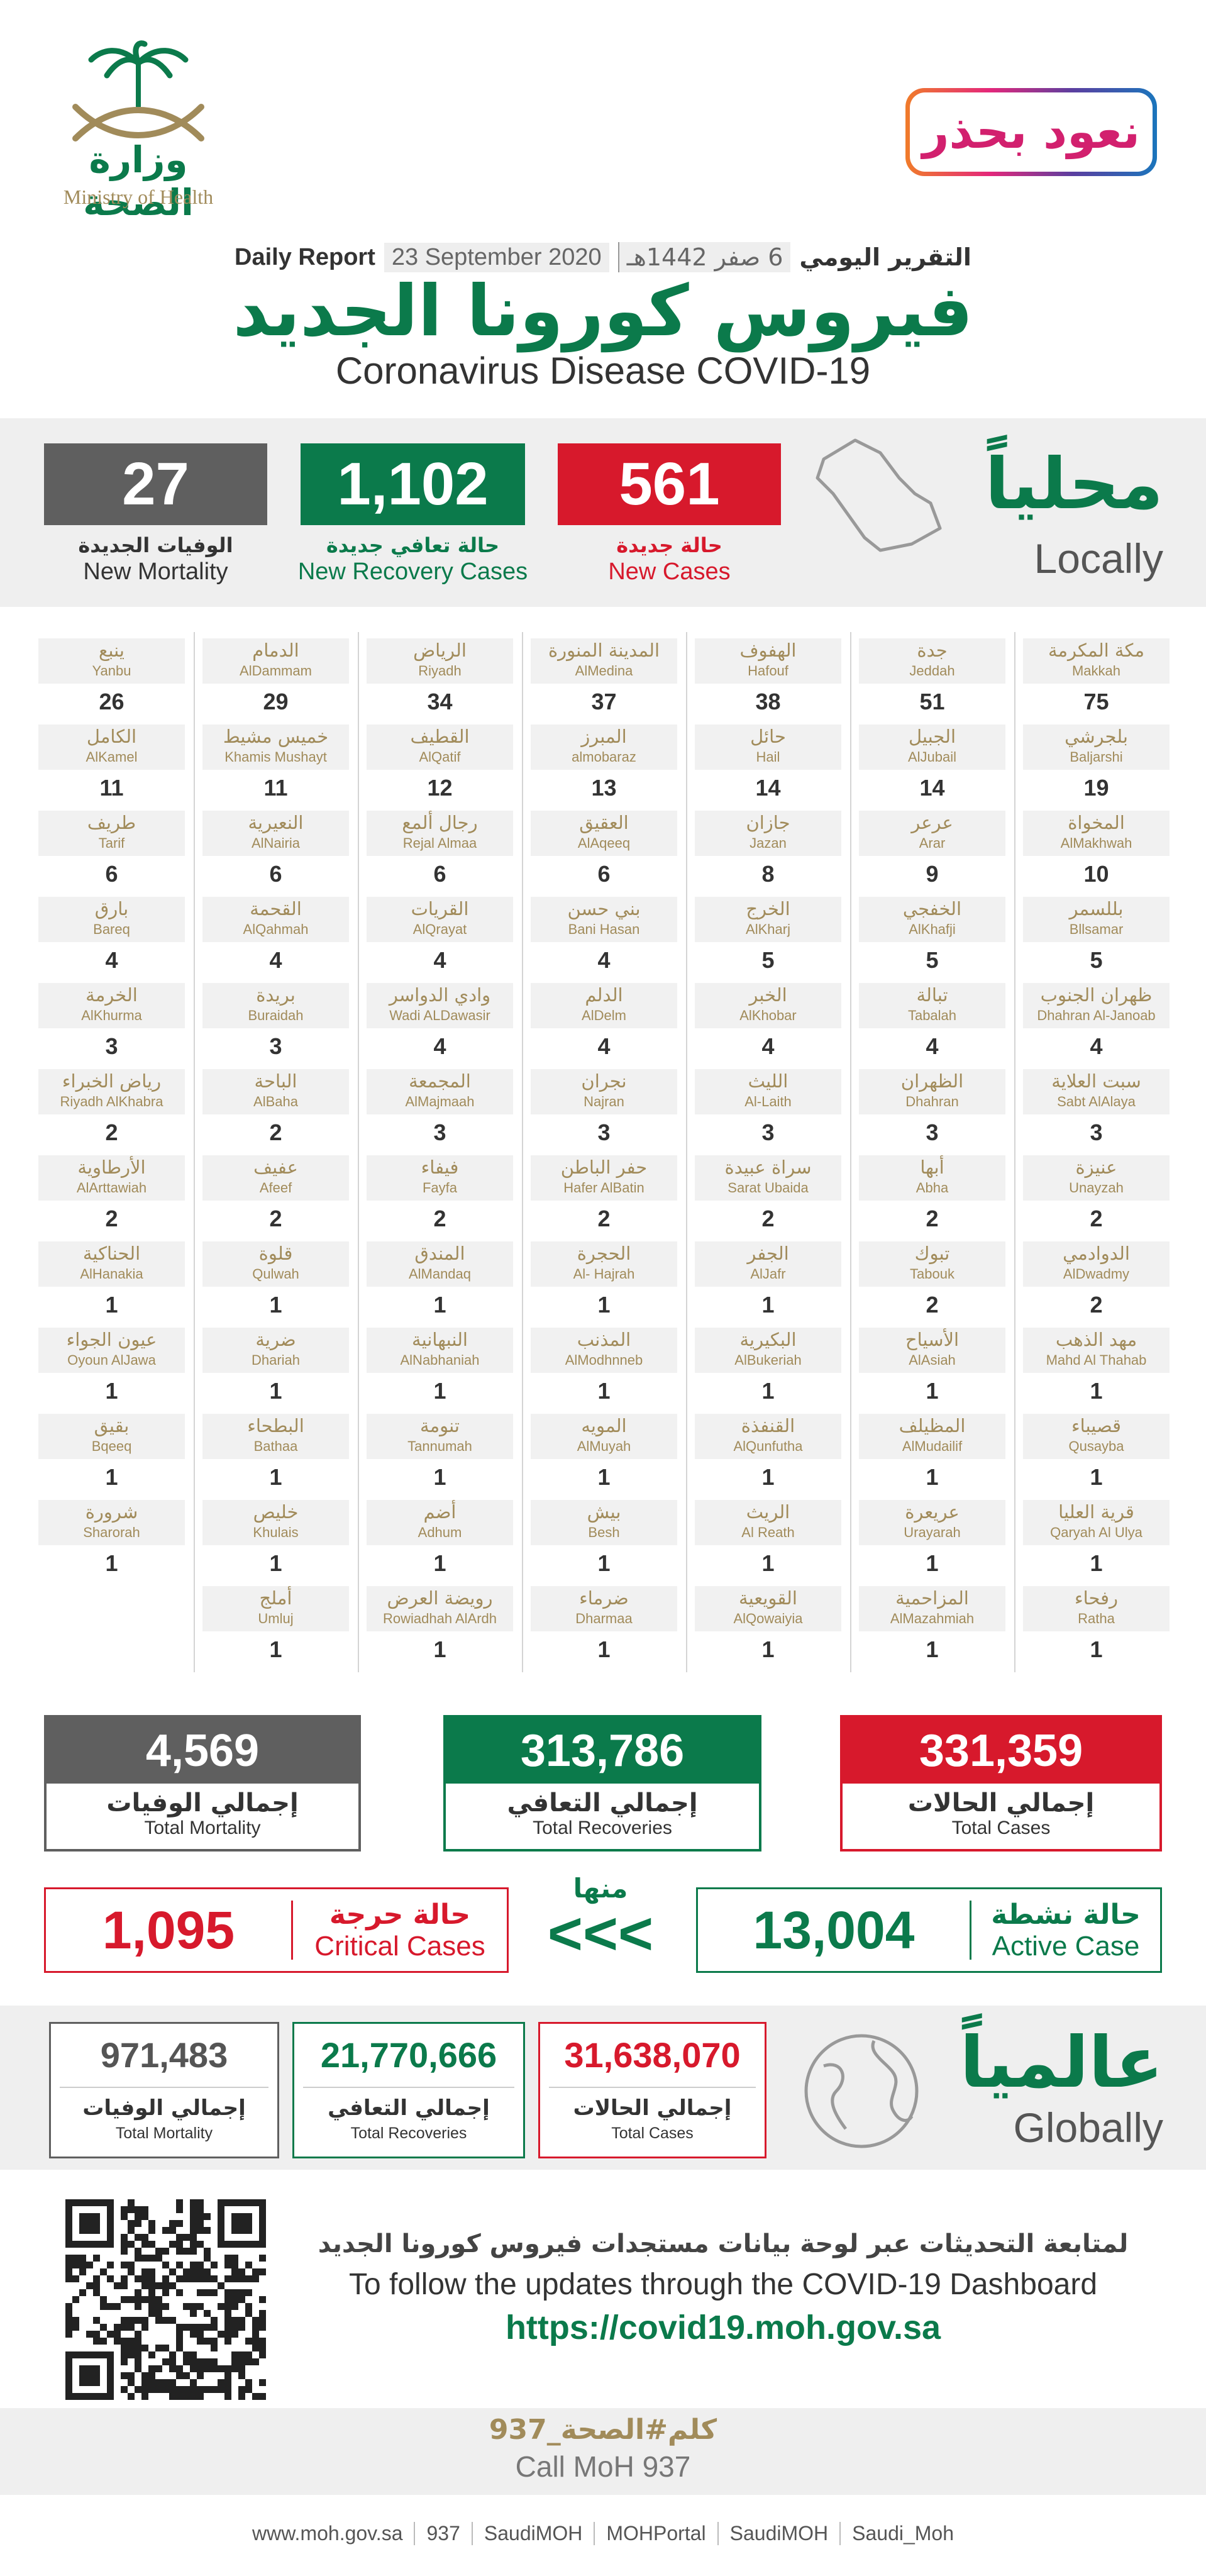  What do you see at coordinates (1074, 484) in the screenshot?
I see `local-label-ar: محلياً` at bounding box center [1074, 484].